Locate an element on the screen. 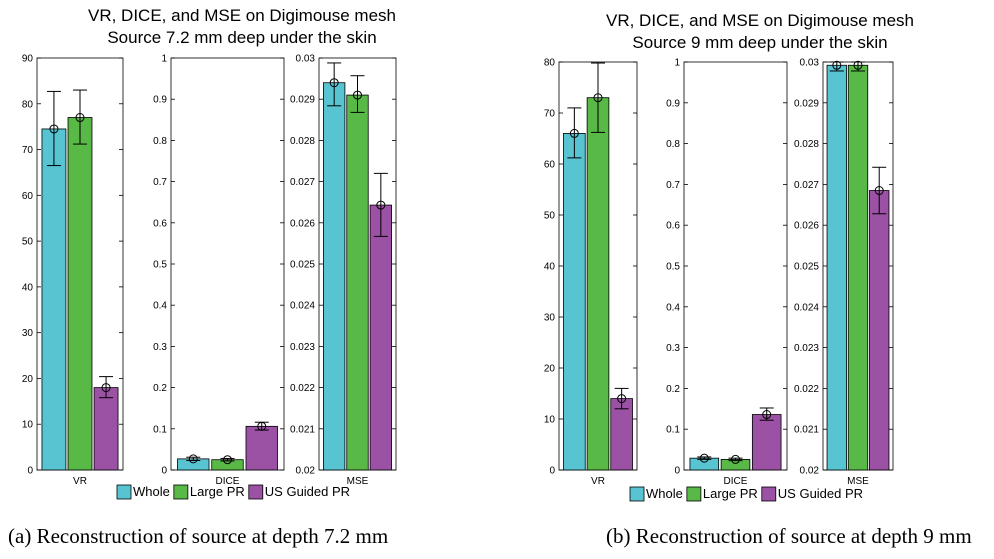  y-tick-label: 1 is located at coordinates (677, 63).